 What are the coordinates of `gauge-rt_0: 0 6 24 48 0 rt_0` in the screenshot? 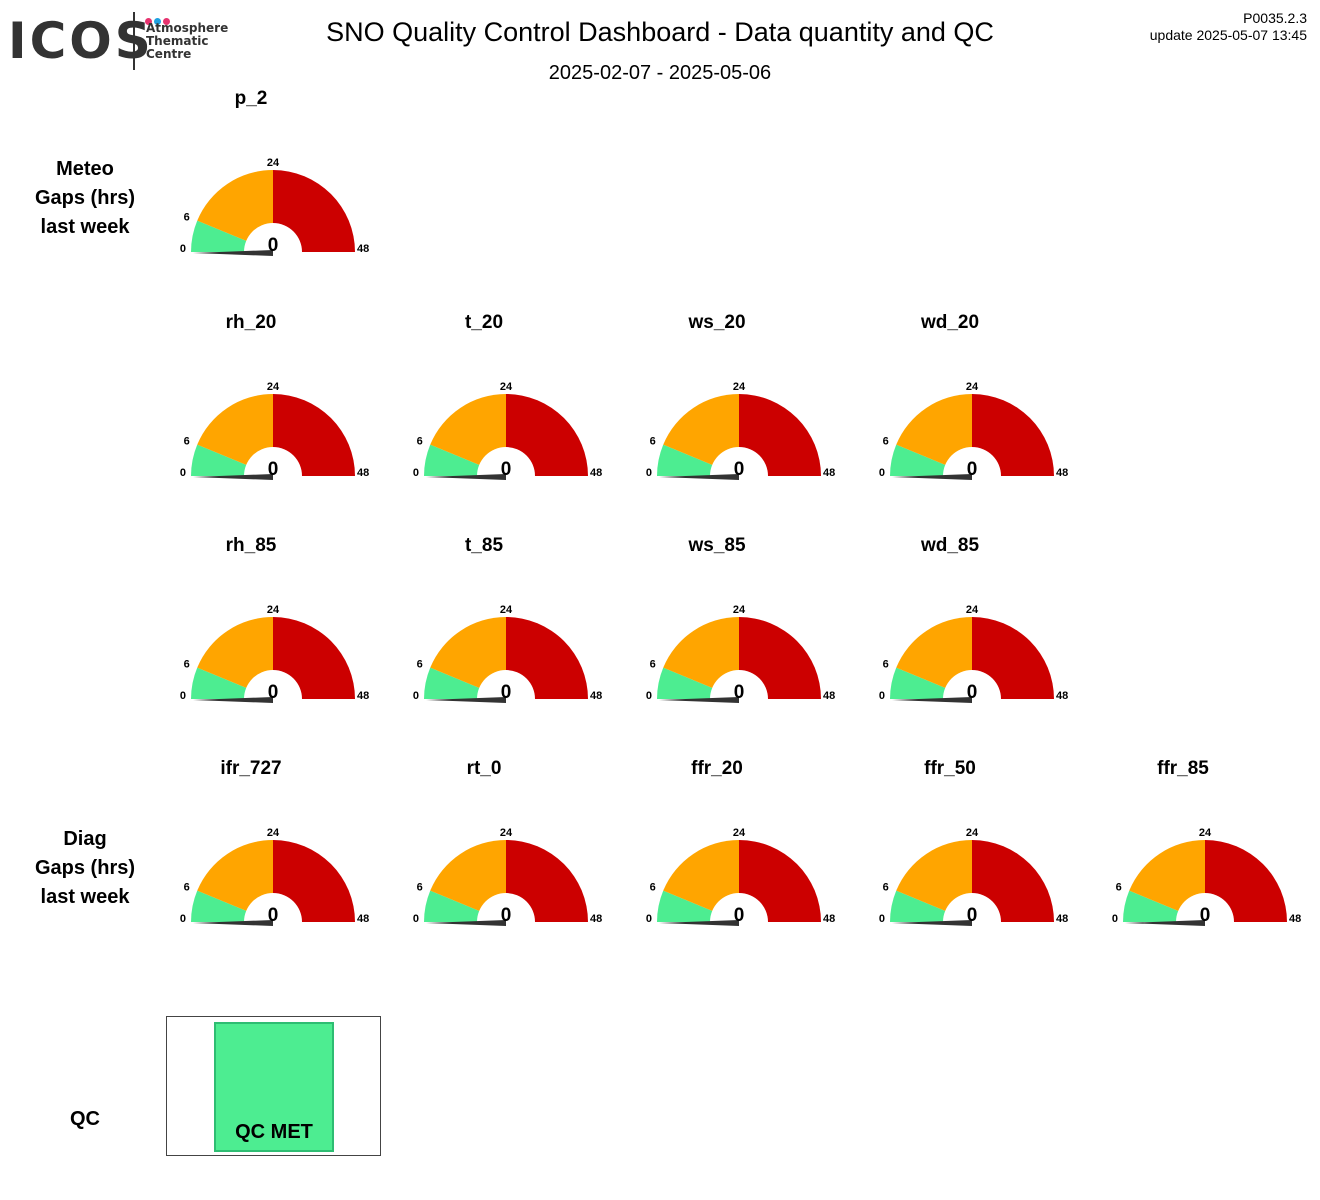 It's located at (507, 842).